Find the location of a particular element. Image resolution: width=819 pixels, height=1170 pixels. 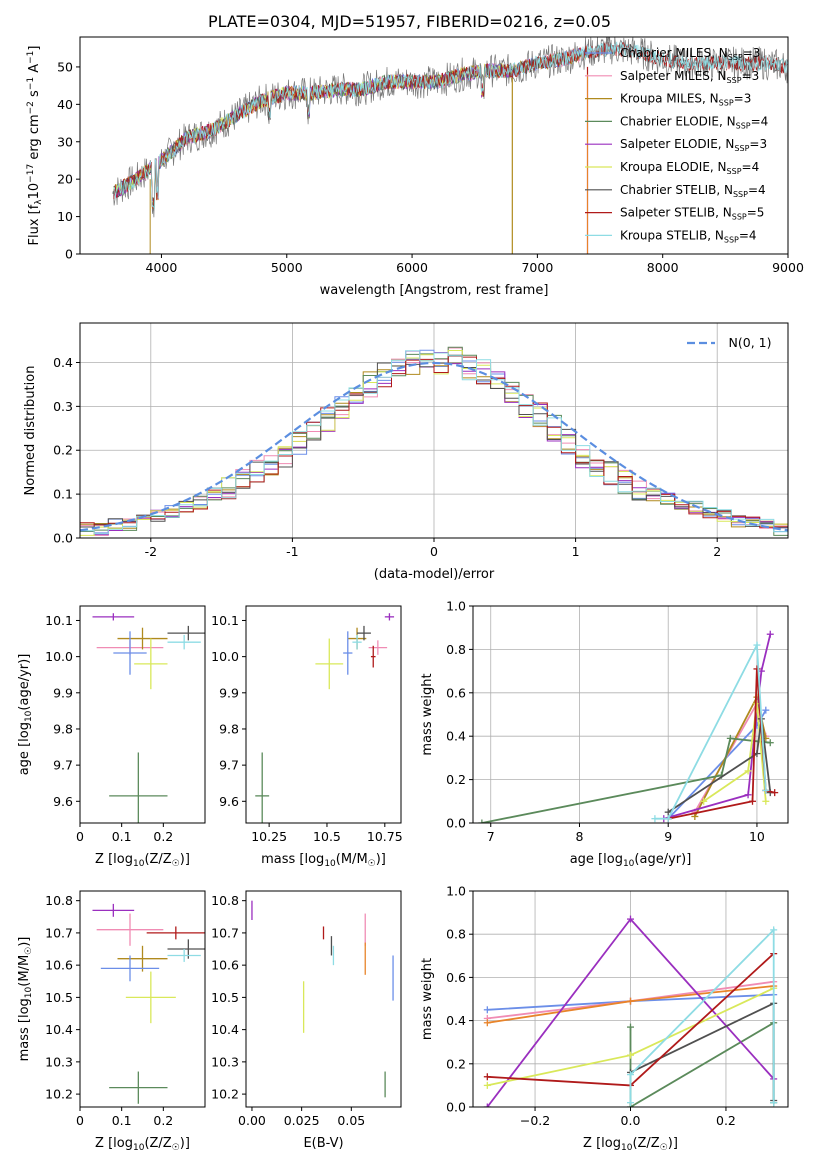

plot-area-weight-vs-Z is located at coordinates (630, 1011).